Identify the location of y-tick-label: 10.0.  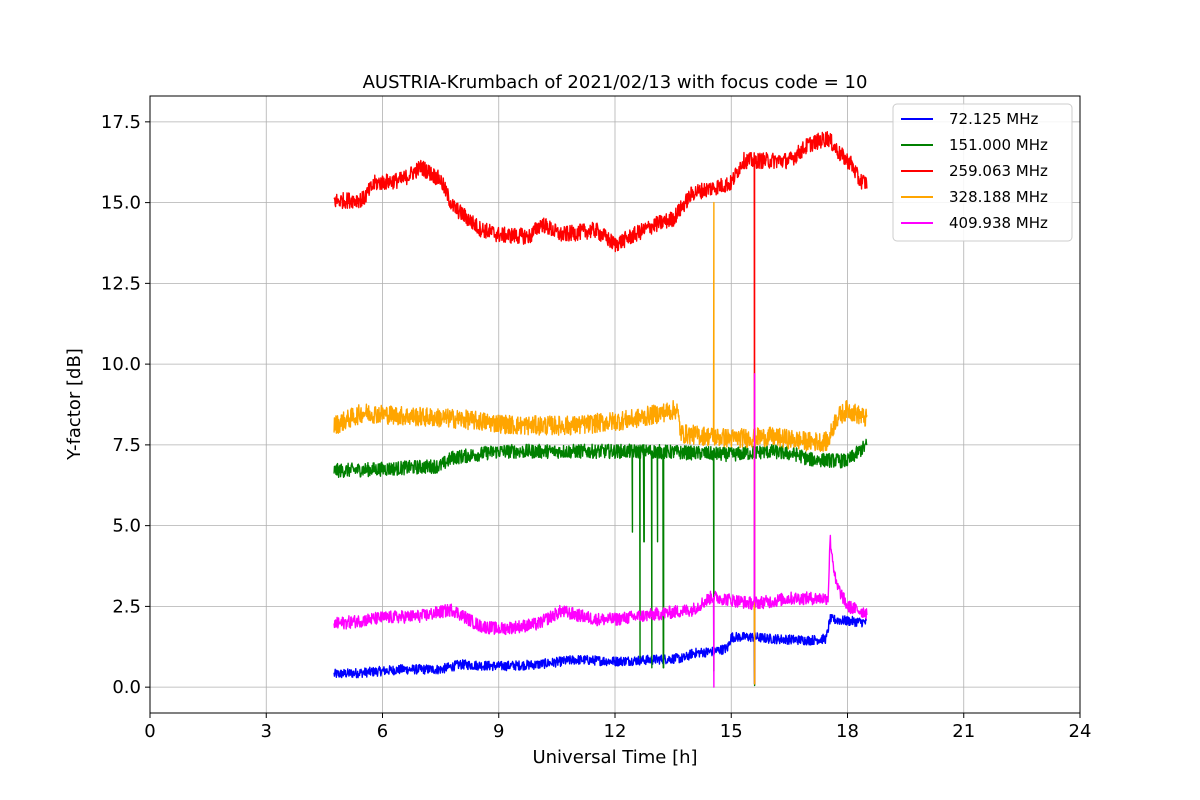
(121, 364).